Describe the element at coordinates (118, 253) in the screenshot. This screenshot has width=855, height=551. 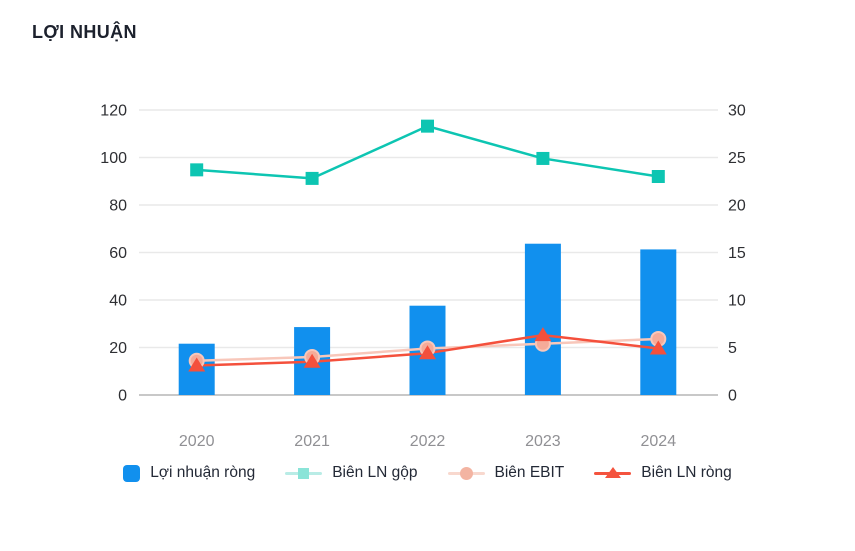
I see `svg-text: 60` at that location.